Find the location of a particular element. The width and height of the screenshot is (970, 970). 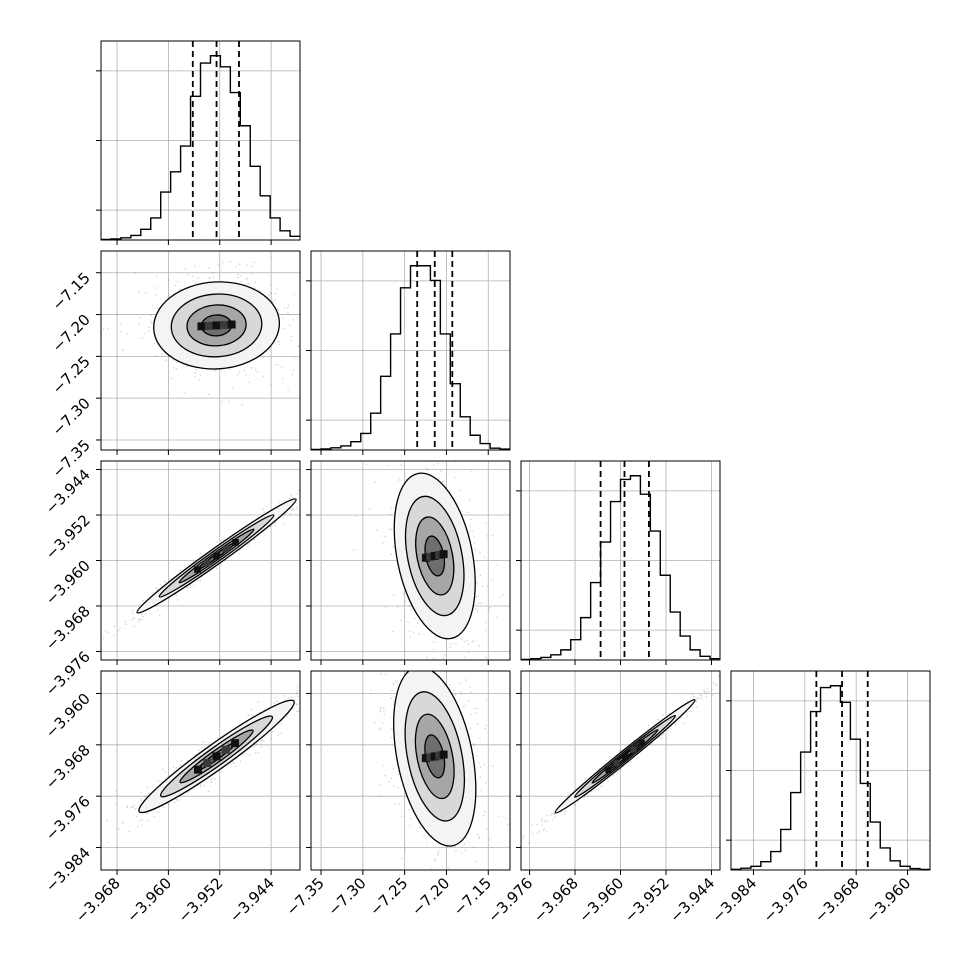

x-tick-label-1-0: −7.35 is located at coordinates (305, 896).